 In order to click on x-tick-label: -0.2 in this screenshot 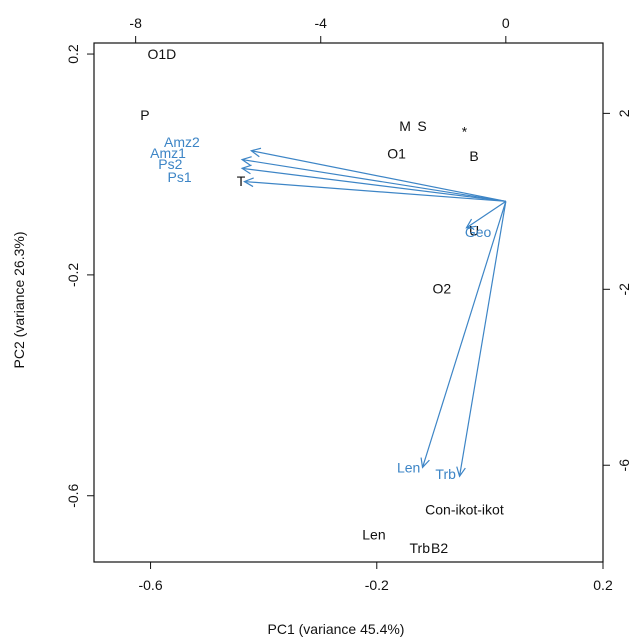, I will do `click(377, 585)`.